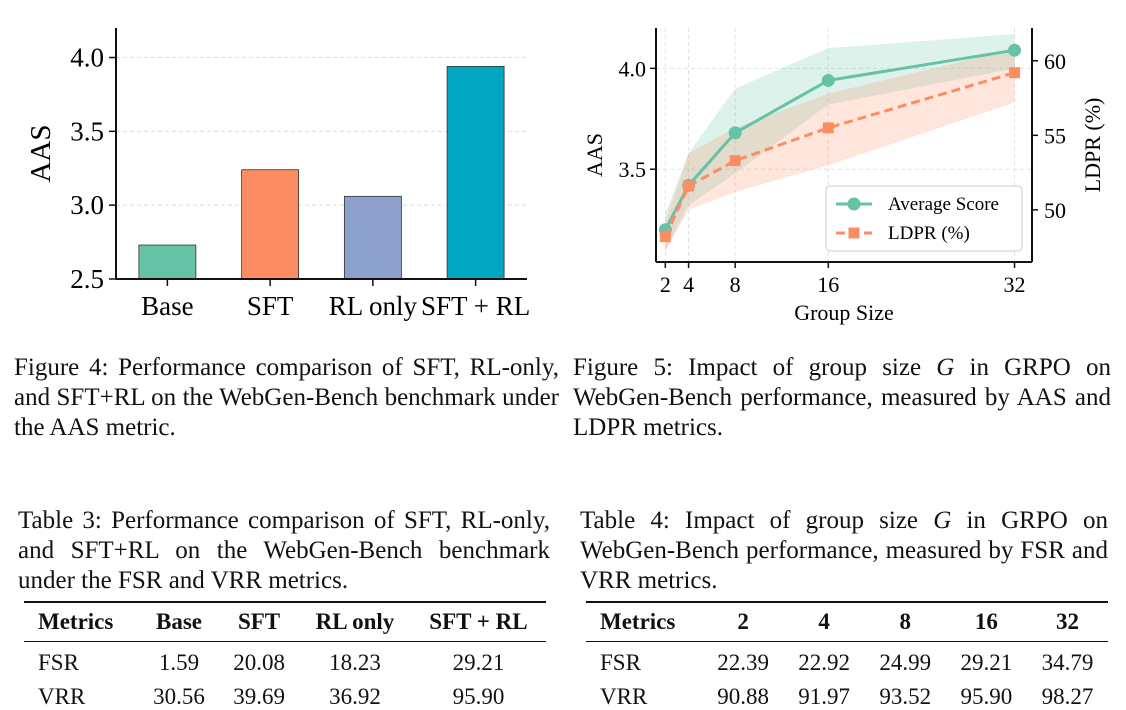 The image size is (1126, 710). Describe the element at coordinates (373, 306) in the screenshot. I see `x-tick-label: RL only` at that location.